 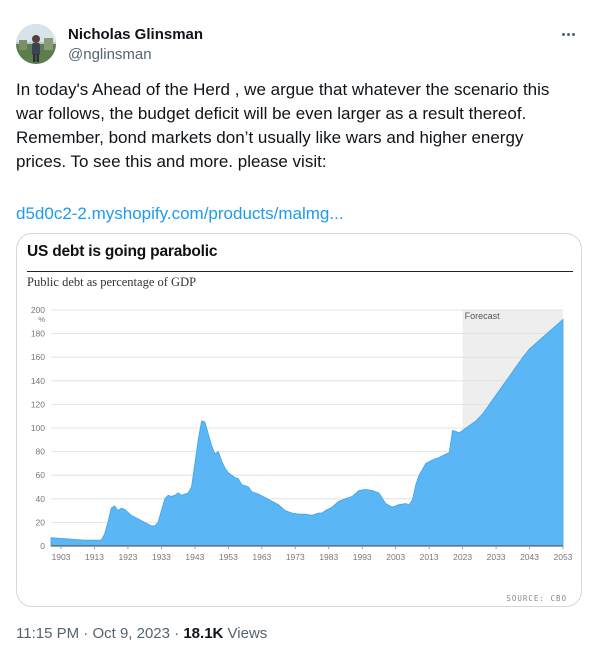 What do you see at coordinates (38, 357) in the screenshot?
I see `y-tick-label: 160` at bounding box center [38, 357].